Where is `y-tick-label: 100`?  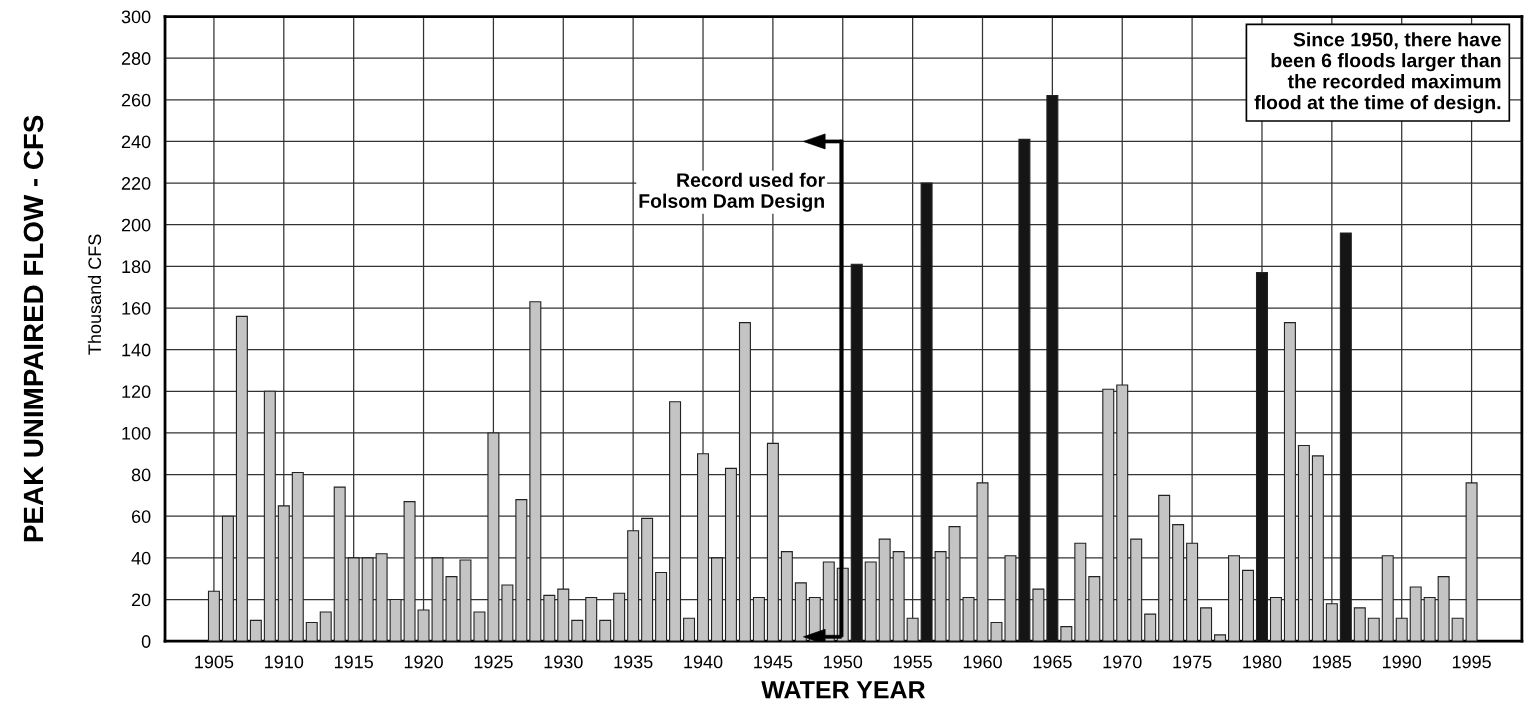
y-tick-label: 100 is located at coordinates (136, 433).